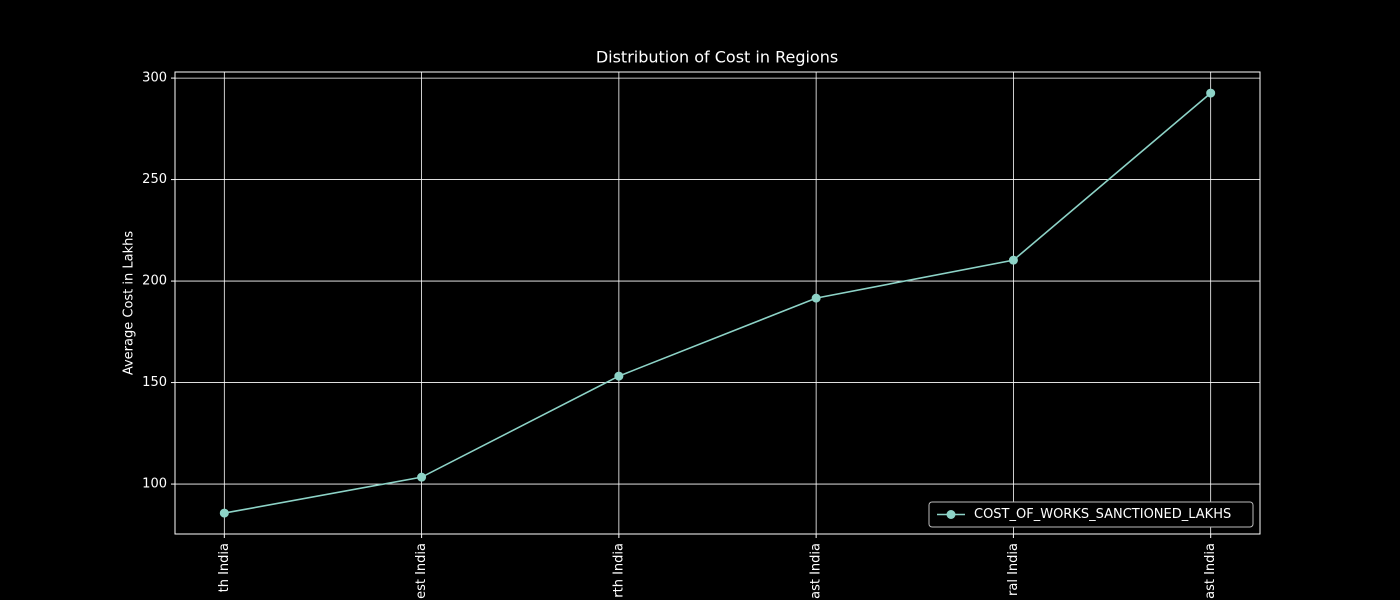 This screenshot has width=1400, height=600. What do you see at coordinates (1102, 514) in the screenshot?
I see `legend-label: COST_OF_WORKS_SANCTIONED_LAKHS` at bounding box center [1102, 514].